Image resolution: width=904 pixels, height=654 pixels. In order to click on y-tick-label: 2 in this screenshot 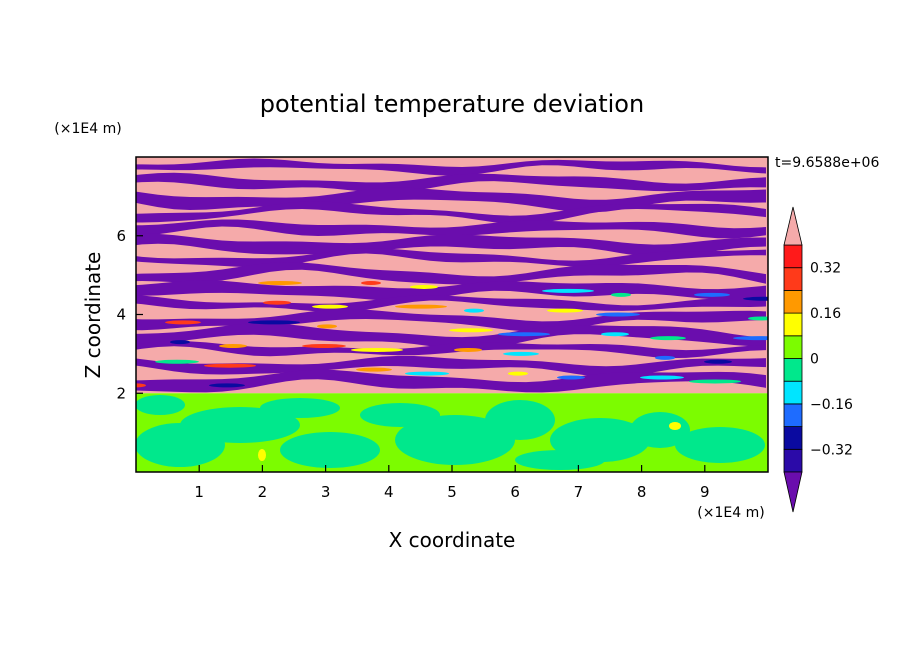, I will do `click(121, 393)`.